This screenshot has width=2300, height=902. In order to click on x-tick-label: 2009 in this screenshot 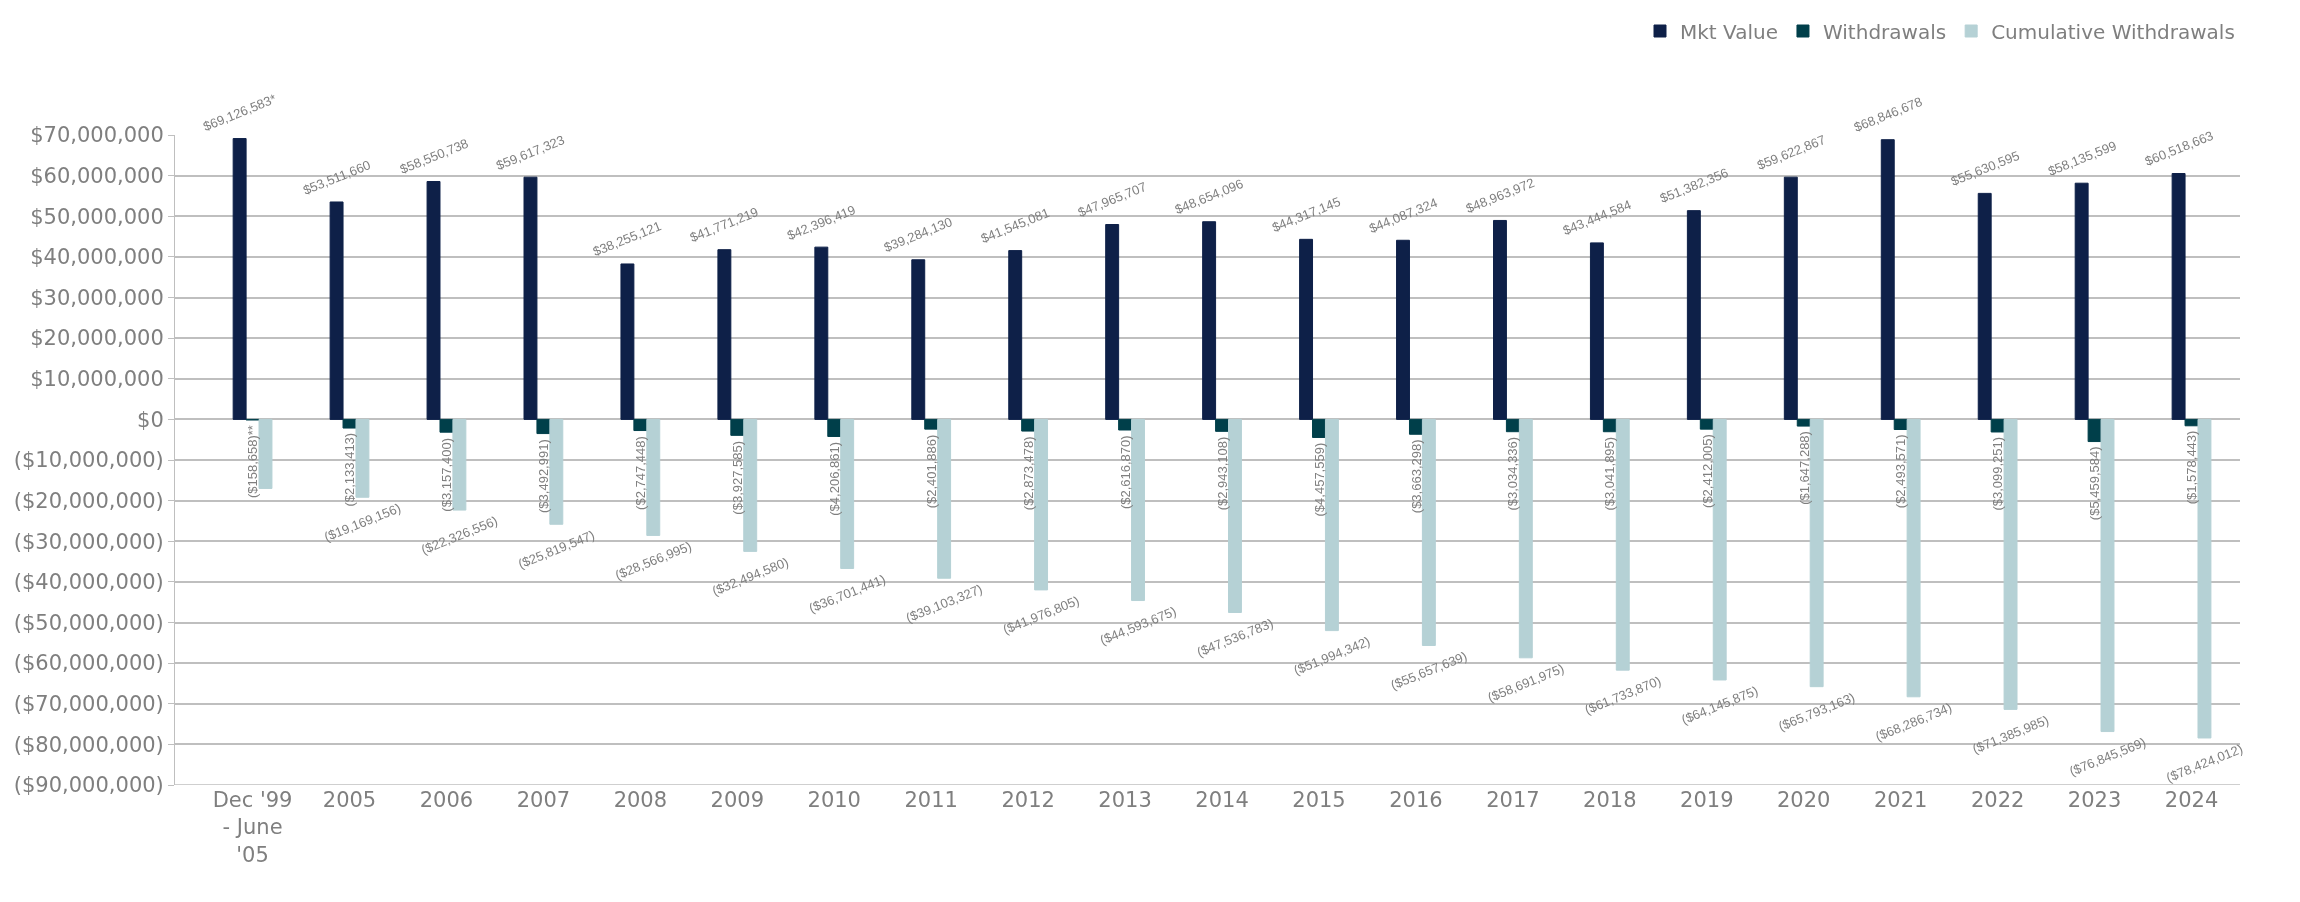, I will do `click(737, 800)`.